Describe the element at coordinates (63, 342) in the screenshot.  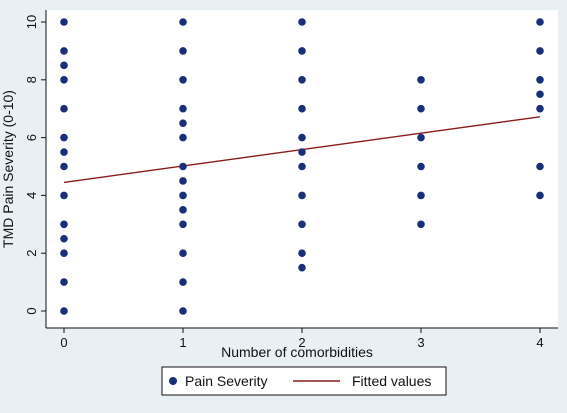
I see `x-tick-label: 0` at that location.